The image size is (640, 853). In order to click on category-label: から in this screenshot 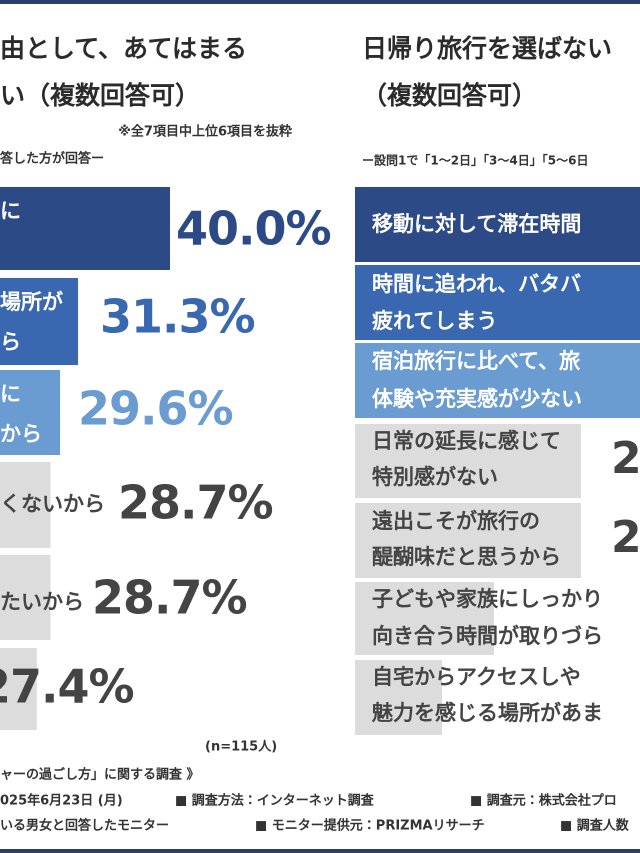, I will do `click(21, 434)`.